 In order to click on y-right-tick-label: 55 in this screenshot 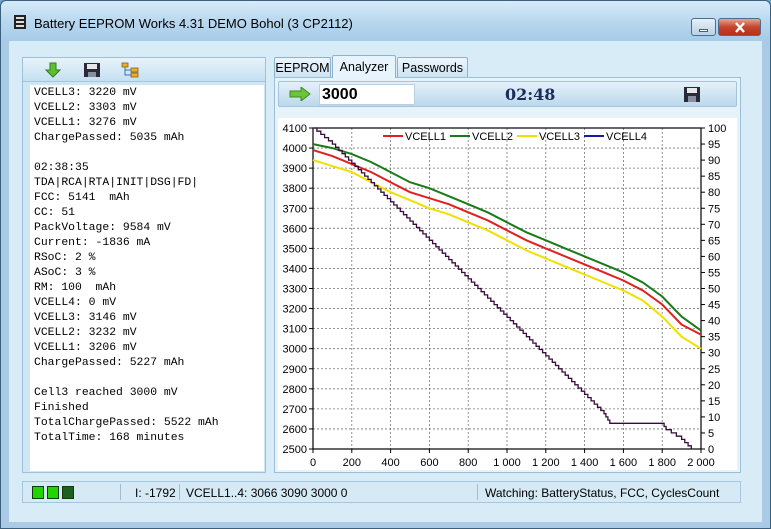, I will do `click(714, 273)`.